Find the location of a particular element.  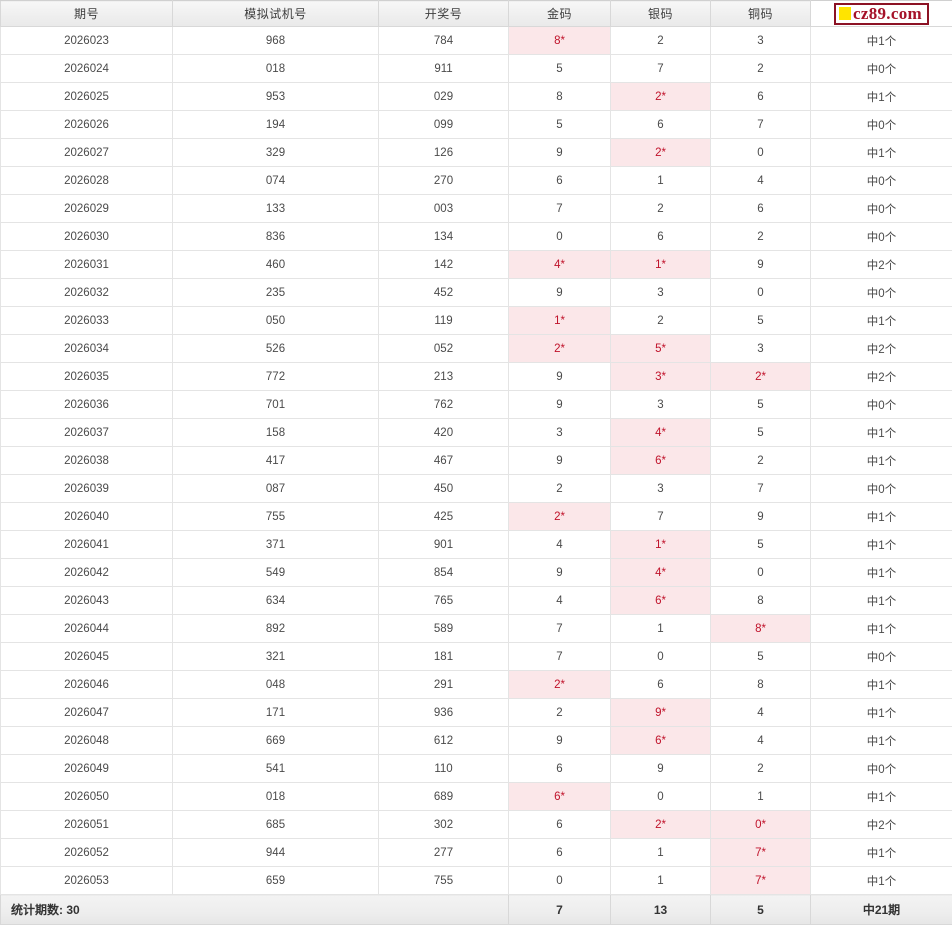

column-header-gold-code: 金码 is located at coordinates (560, 14).